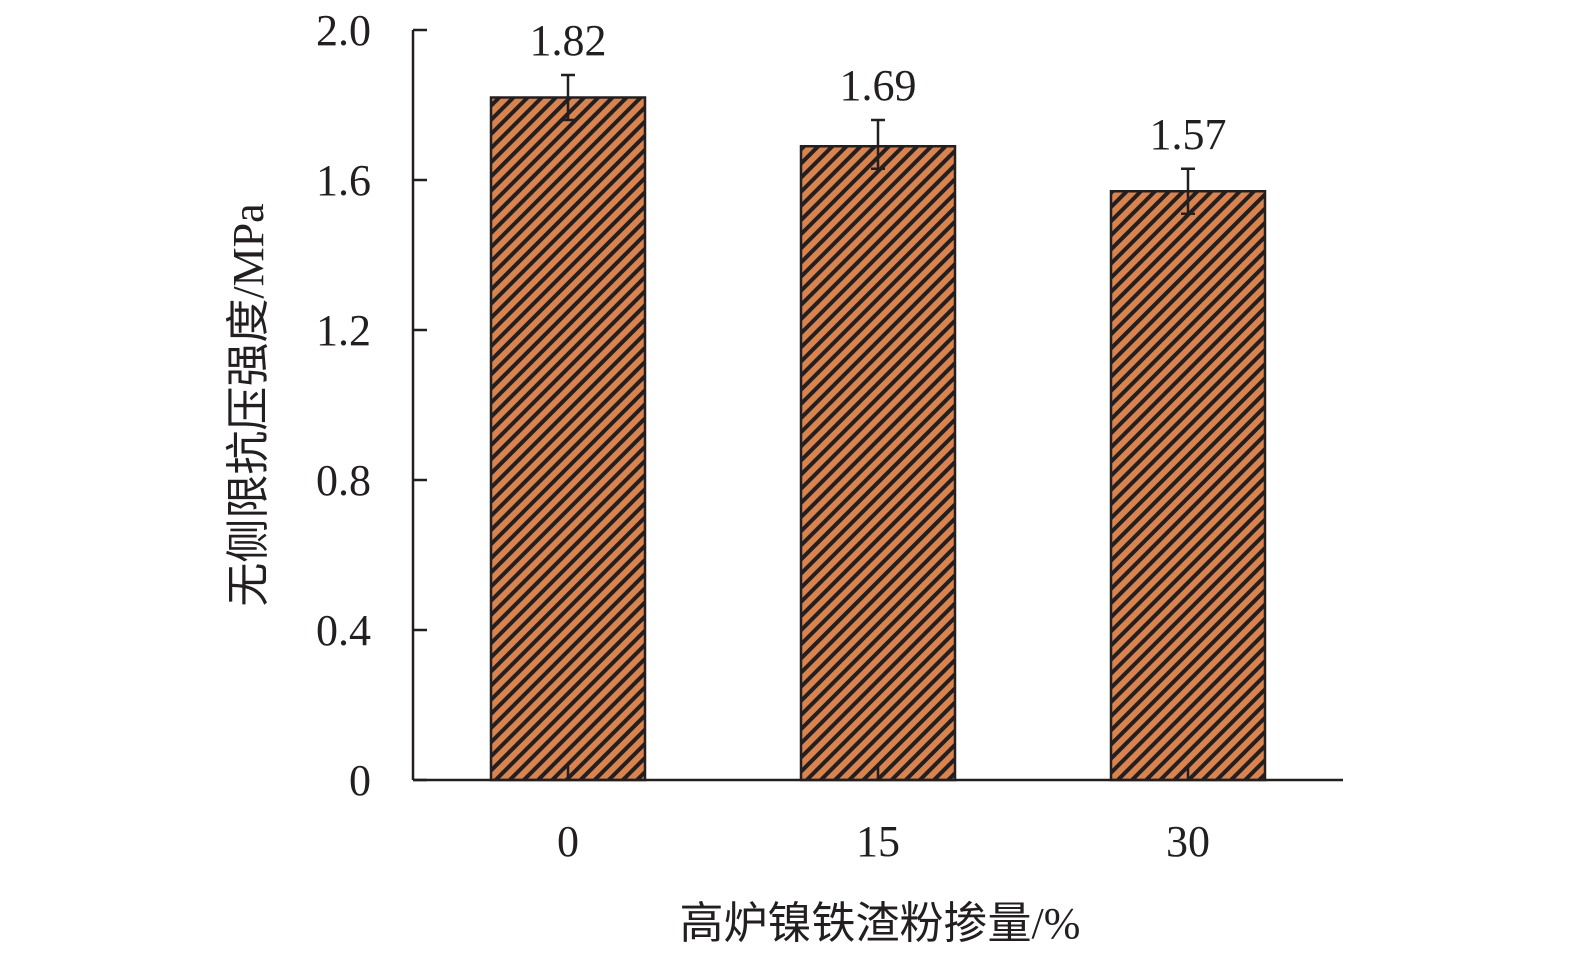 The height and width of the screenshot is (959, 1575). I want to click on y-axis-title: 无侧限抗压强度/MPa, so click(248, 404).